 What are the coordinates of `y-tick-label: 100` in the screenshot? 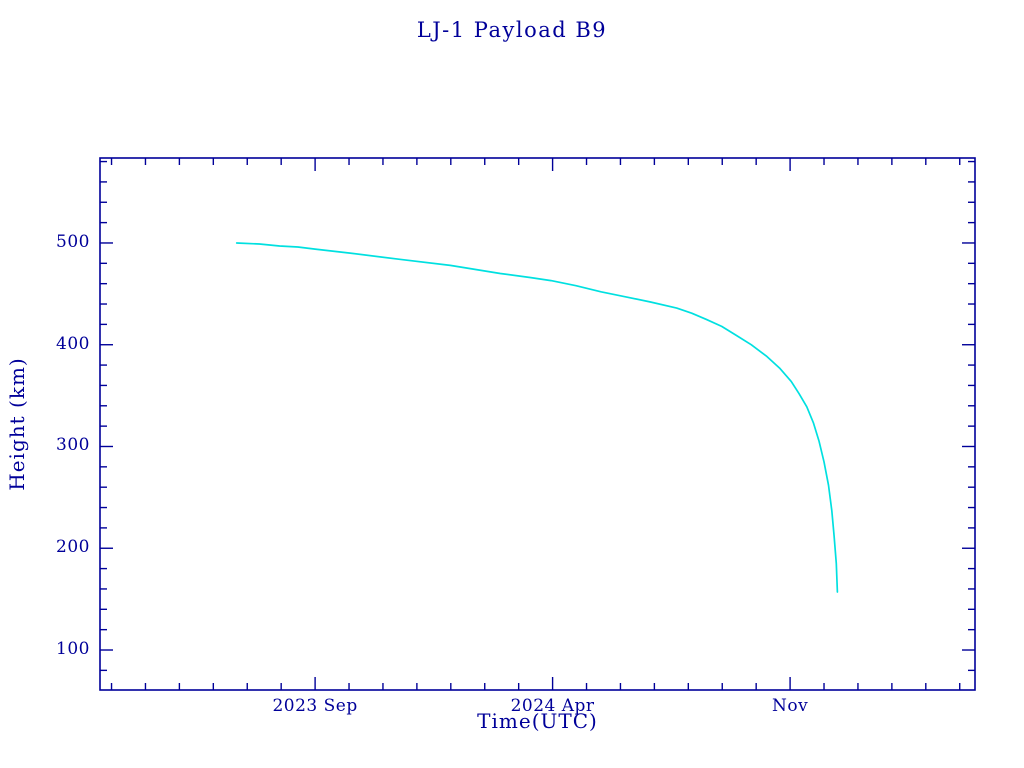 It's located at (73, 649).